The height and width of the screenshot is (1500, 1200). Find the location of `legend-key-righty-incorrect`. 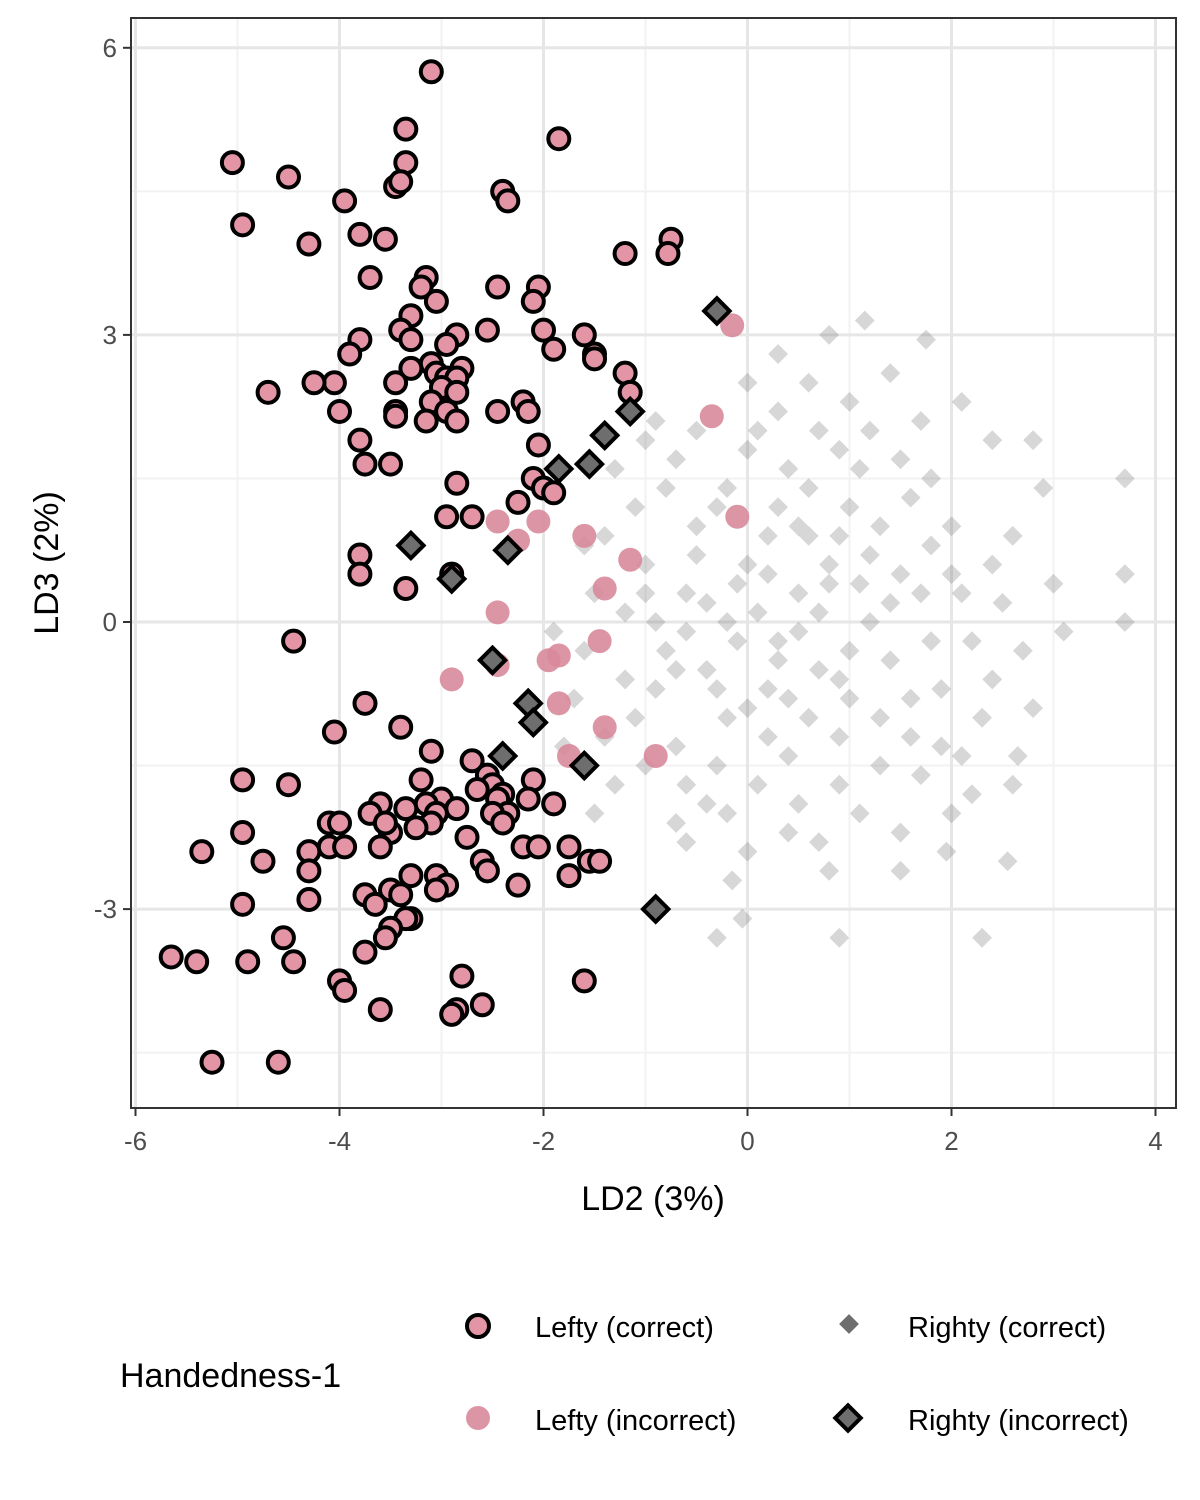

legend-key-righty-incorrect is located at coordinates (848, 1418).